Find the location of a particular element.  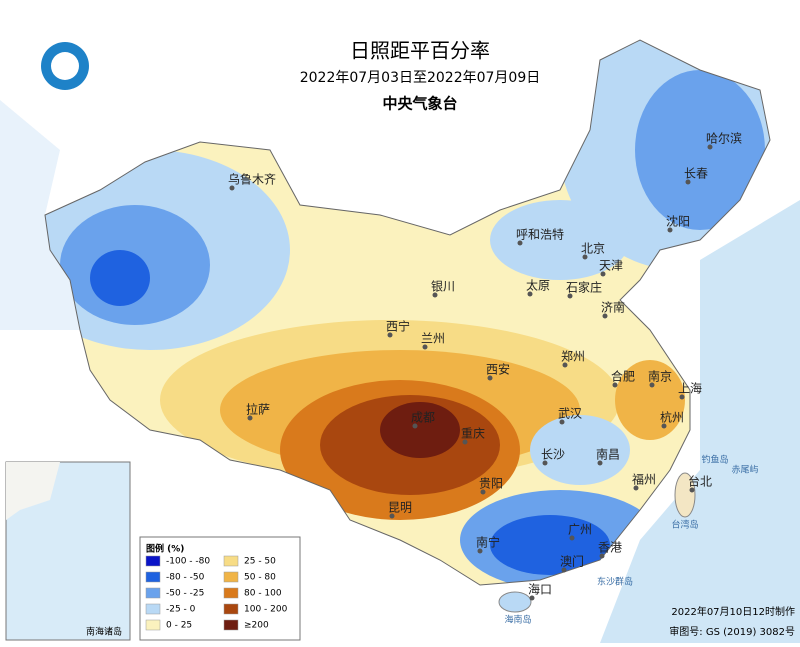

city-label: 太原 is located at coordinates (538, 285).